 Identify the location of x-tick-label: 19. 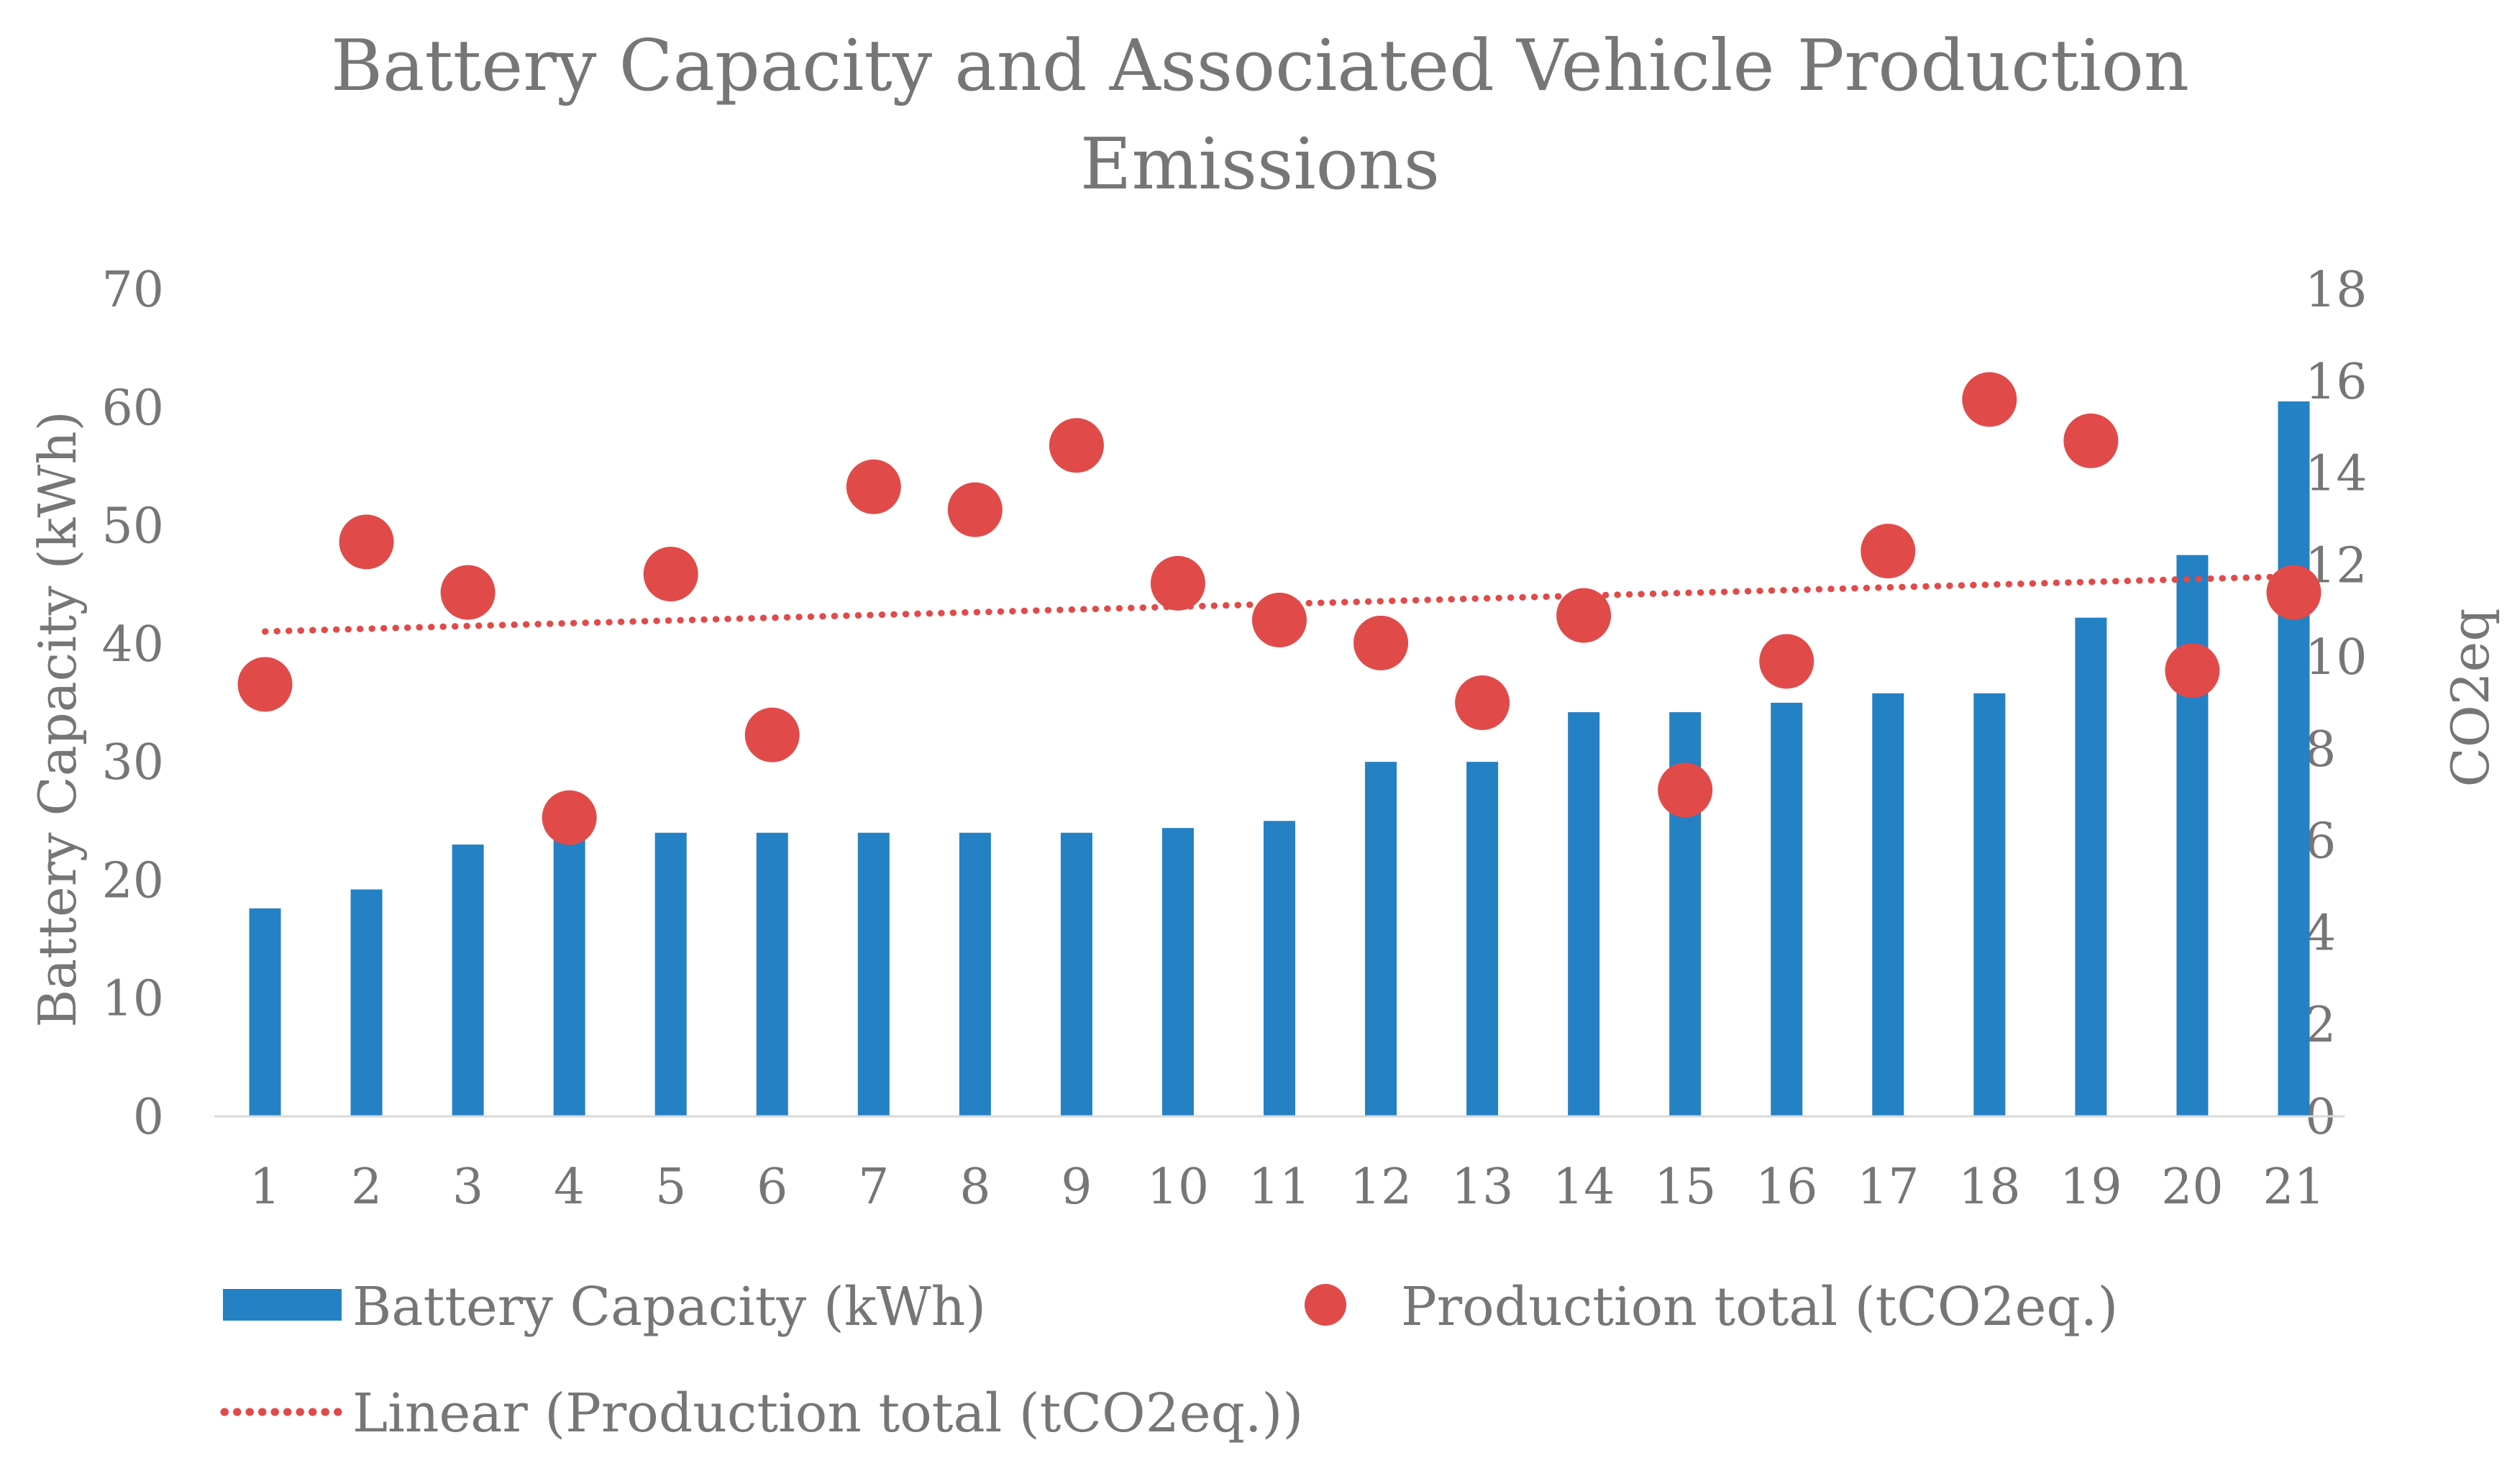
(2091, 1187).